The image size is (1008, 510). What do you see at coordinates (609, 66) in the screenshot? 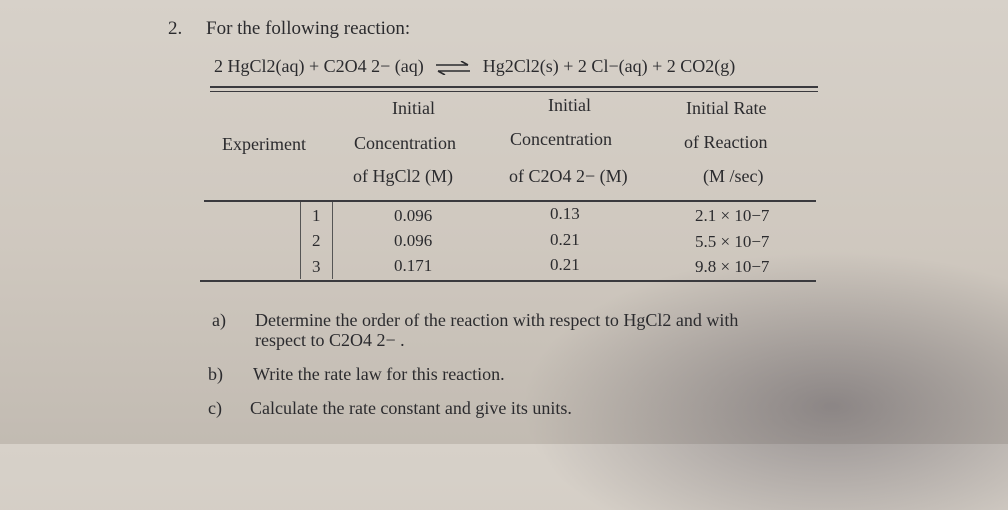
I see `reaction-products: Hg2Cl2(s) + 2 Cl−(aq) + 2 CO2(g)` at bounding box center [609, 66].